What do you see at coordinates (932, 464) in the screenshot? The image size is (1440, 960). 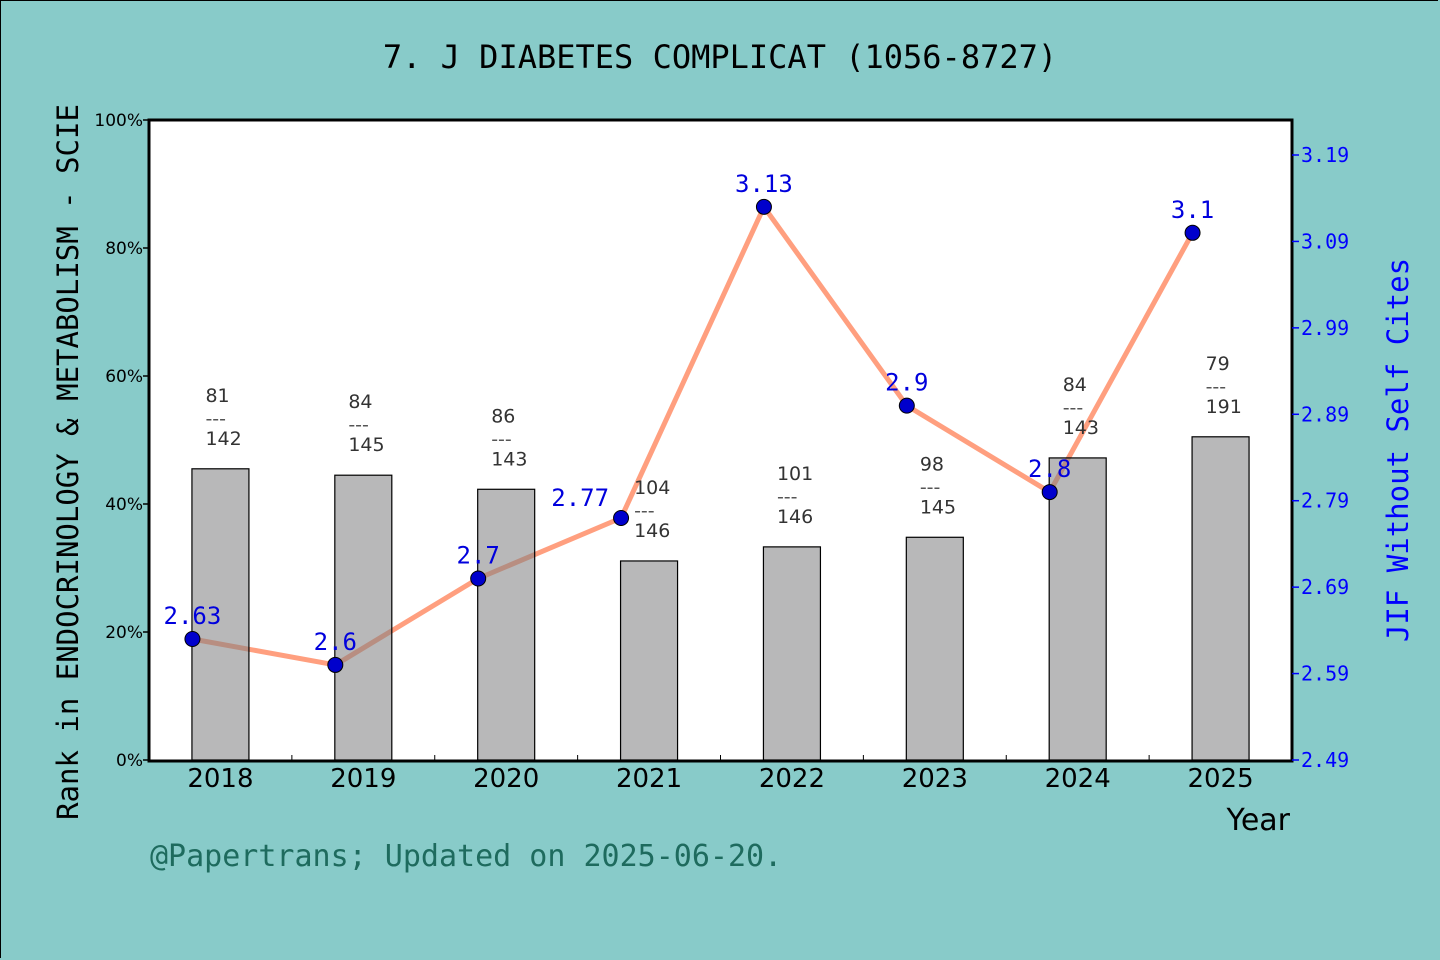 I see `rank-label: 98` at bounding box center [932, 464].